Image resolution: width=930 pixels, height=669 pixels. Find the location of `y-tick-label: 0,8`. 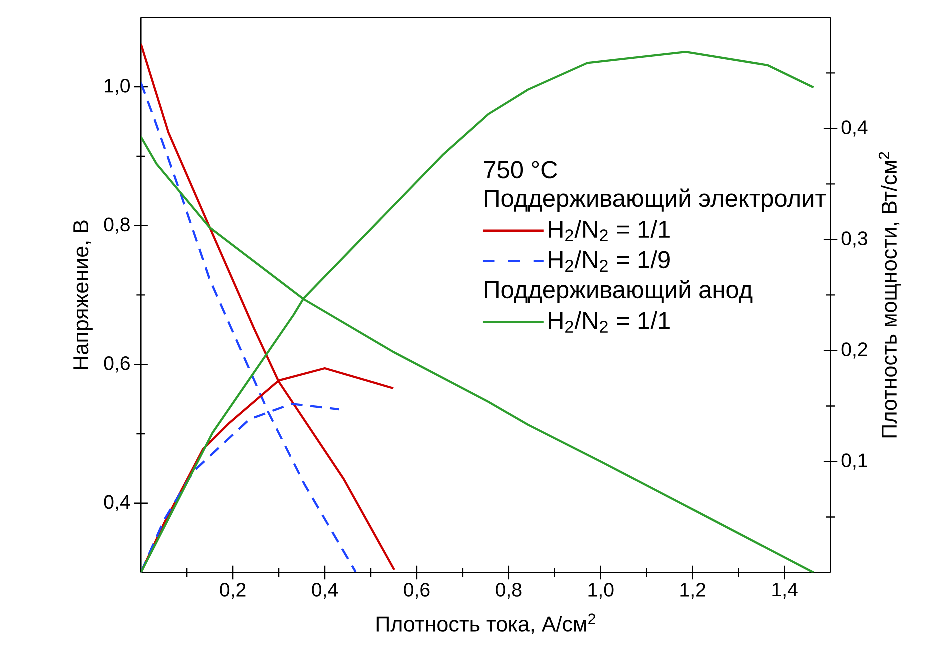

y-tick-label: 0,8 is located at coordinates (117, 226).